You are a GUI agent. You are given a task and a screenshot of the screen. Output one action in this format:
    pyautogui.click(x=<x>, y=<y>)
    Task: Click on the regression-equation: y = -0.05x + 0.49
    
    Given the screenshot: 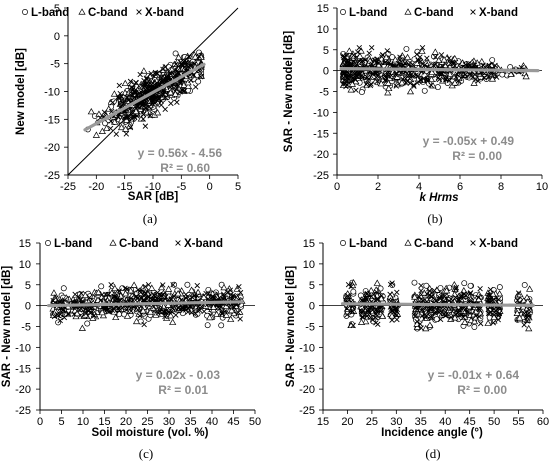 What is the action you would take?
    pyautogui.click(x=469, y=141)
    